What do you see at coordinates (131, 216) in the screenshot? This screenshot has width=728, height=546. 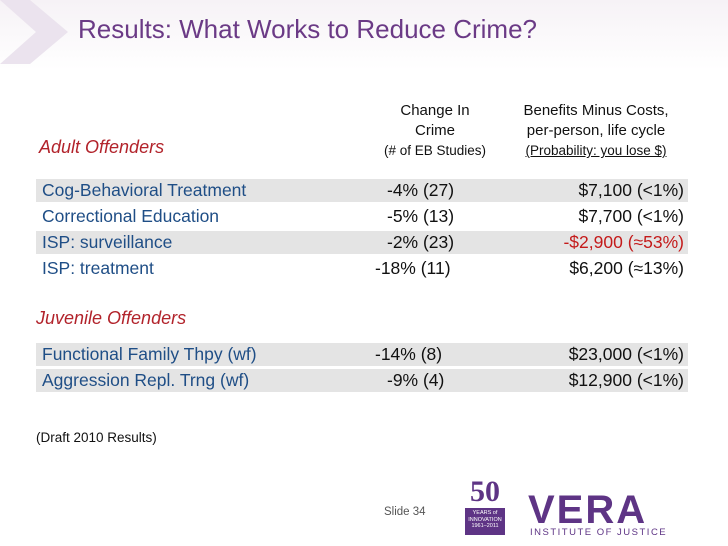 I see `program-name: Correctional Education` at bounding box center [131, 216].